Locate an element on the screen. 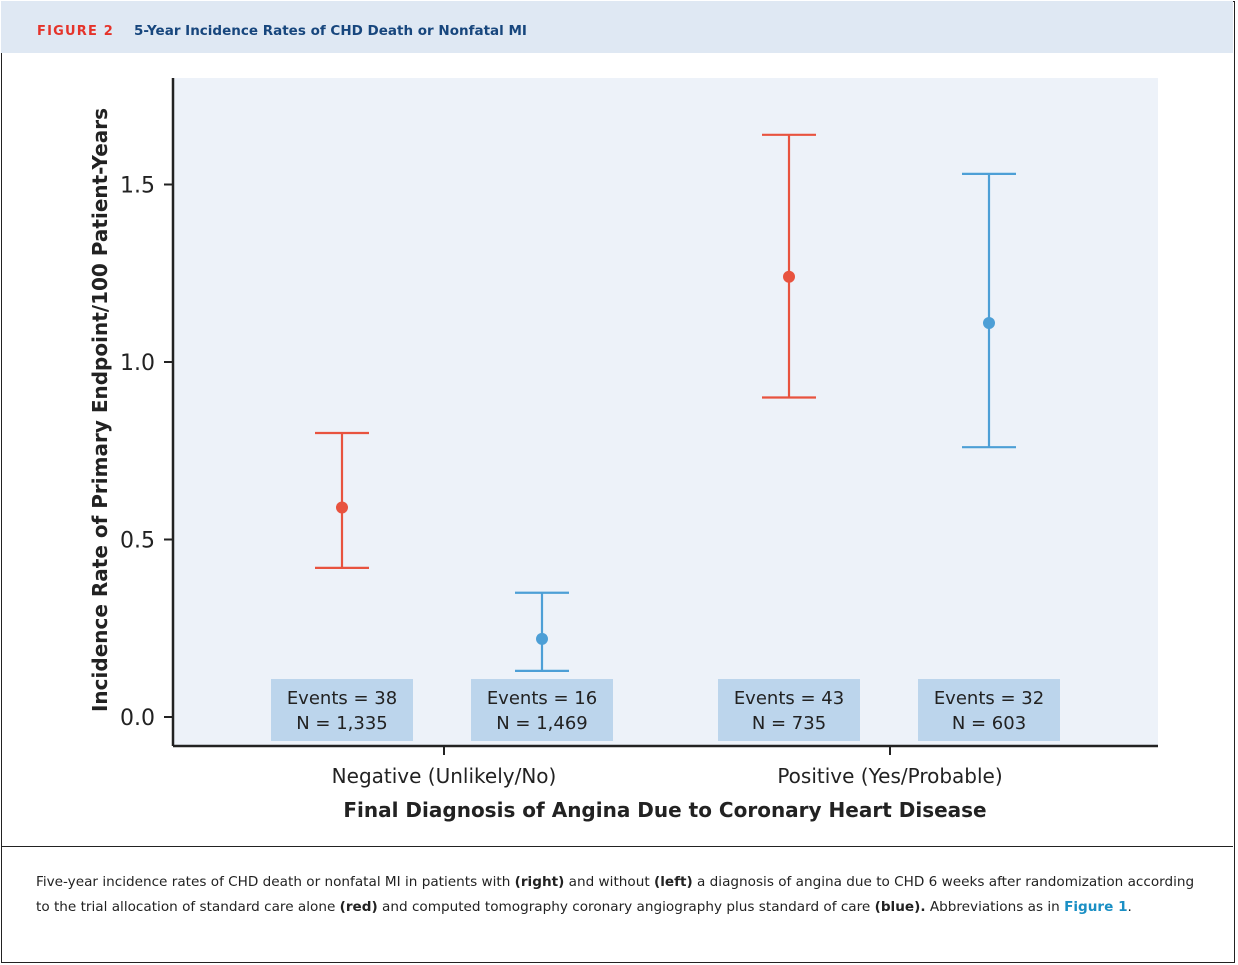 The height and width of the screenshot is (965, 1238). y-tick-label: 1.5 is located at coordinates (137, 186).